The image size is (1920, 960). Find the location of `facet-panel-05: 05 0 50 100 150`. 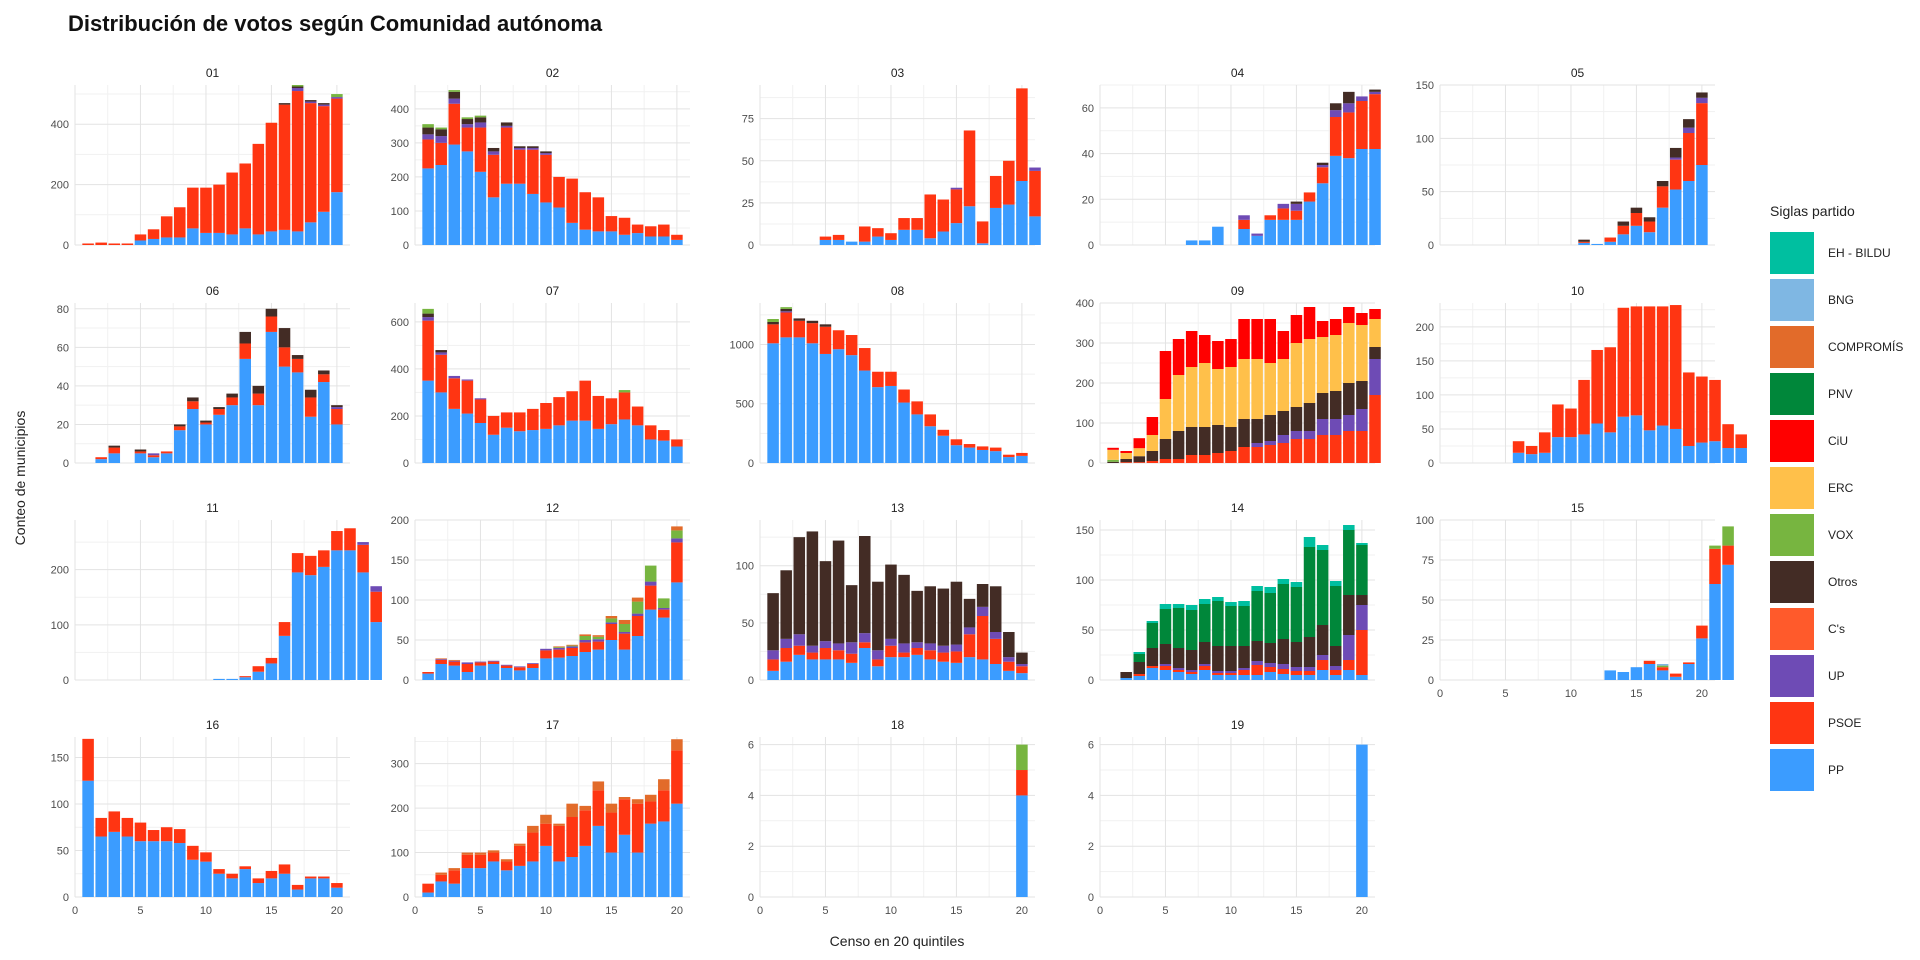

facet-panel-05: 05 0 50 100 150 is located at coordinates (1565, 159).